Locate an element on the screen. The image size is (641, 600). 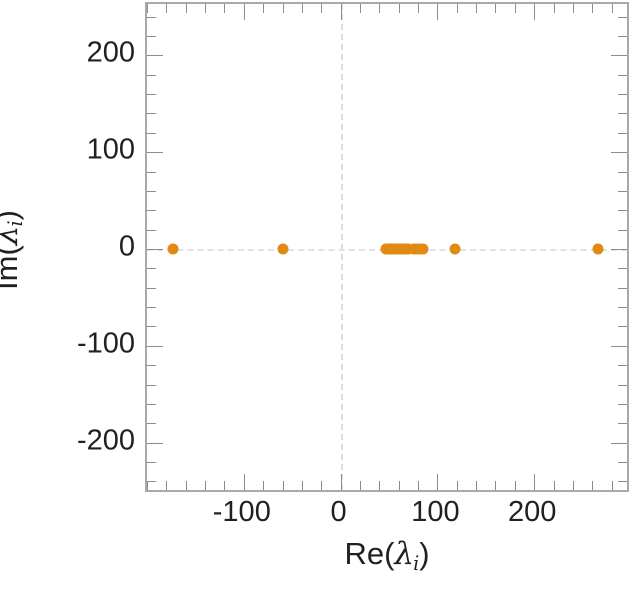
x-tick-label: 100 is located at coordinates (435, 512).